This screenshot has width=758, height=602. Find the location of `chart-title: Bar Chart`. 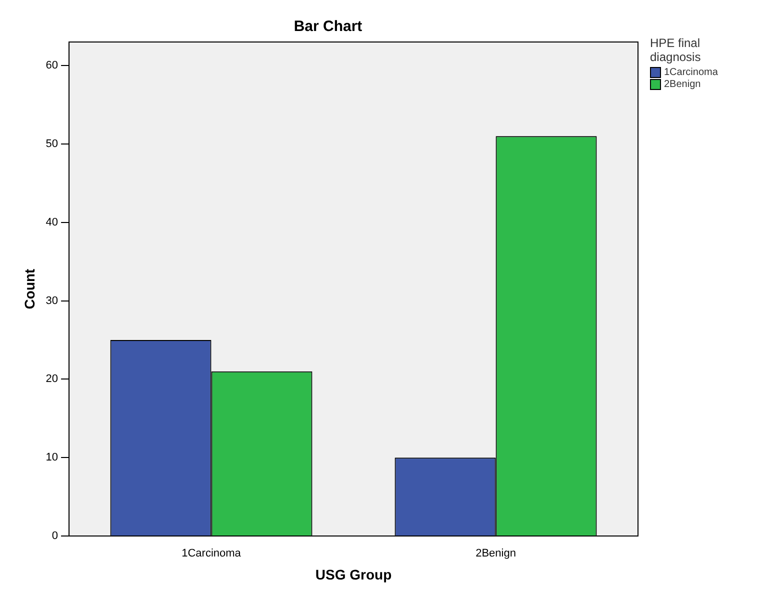

chart-title: Bar Chart is located at coordinates (328, 27).